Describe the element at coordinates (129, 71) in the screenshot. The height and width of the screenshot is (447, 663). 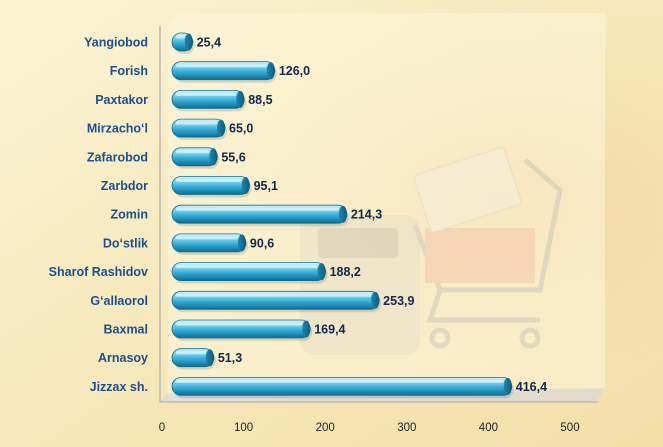
I see `category-label: Forish` at that location.